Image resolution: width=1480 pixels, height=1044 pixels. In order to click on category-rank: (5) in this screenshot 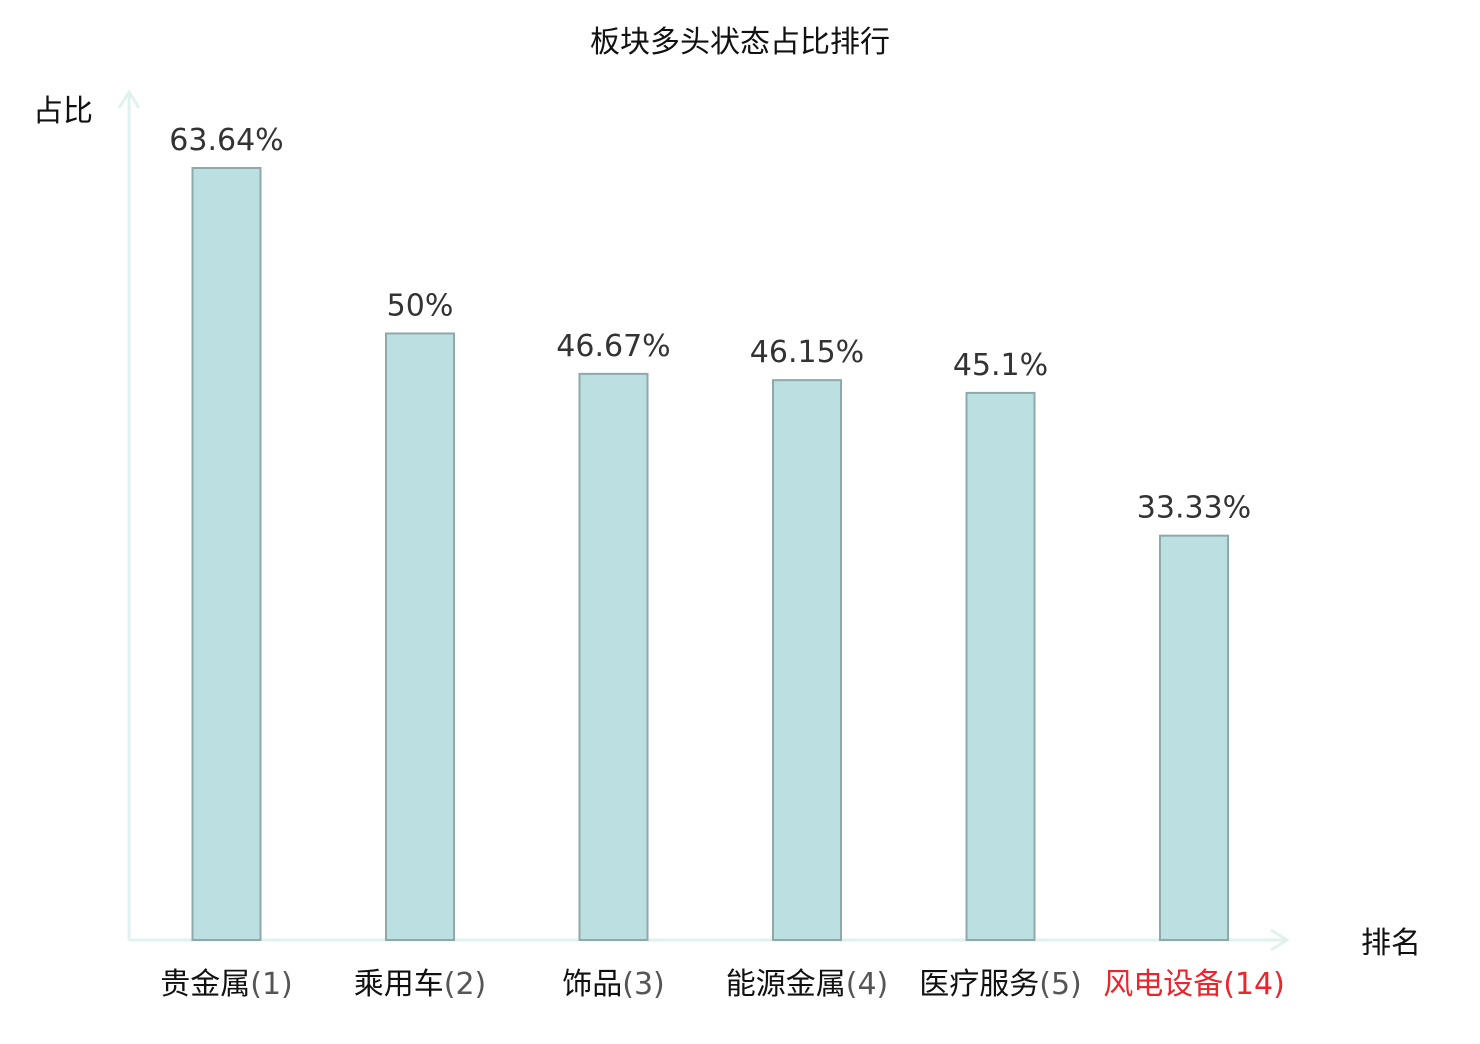, I will do `click(1060, 984)`.